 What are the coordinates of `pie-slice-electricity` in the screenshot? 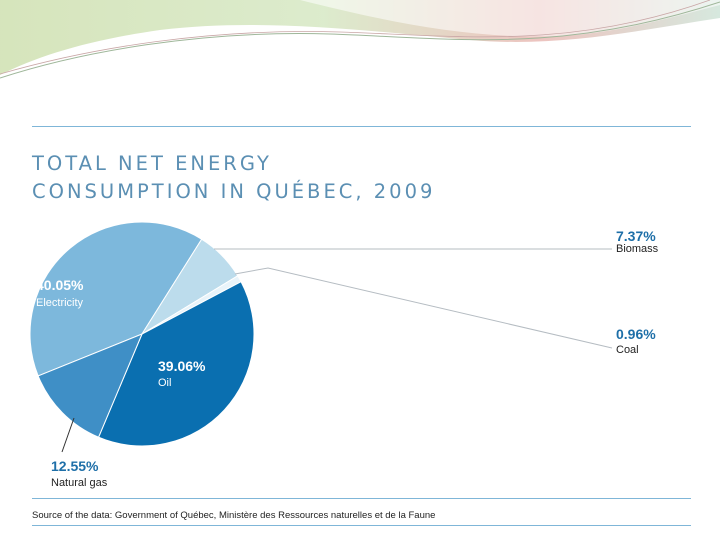 It's located at (116, 299).